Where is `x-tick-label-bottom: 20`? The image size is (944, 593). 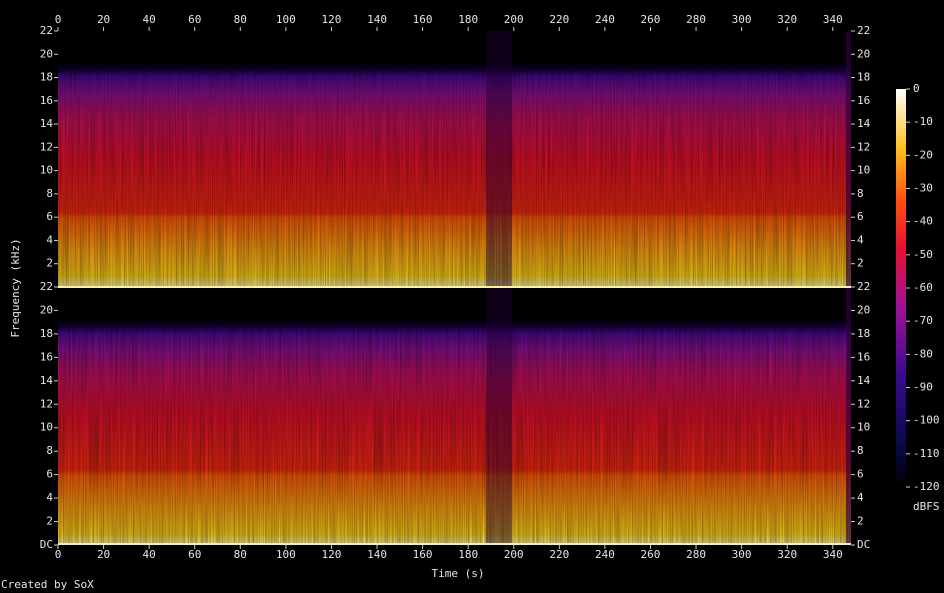
x-tick-label-bottom: 20 is located at coordinates (103, 554).